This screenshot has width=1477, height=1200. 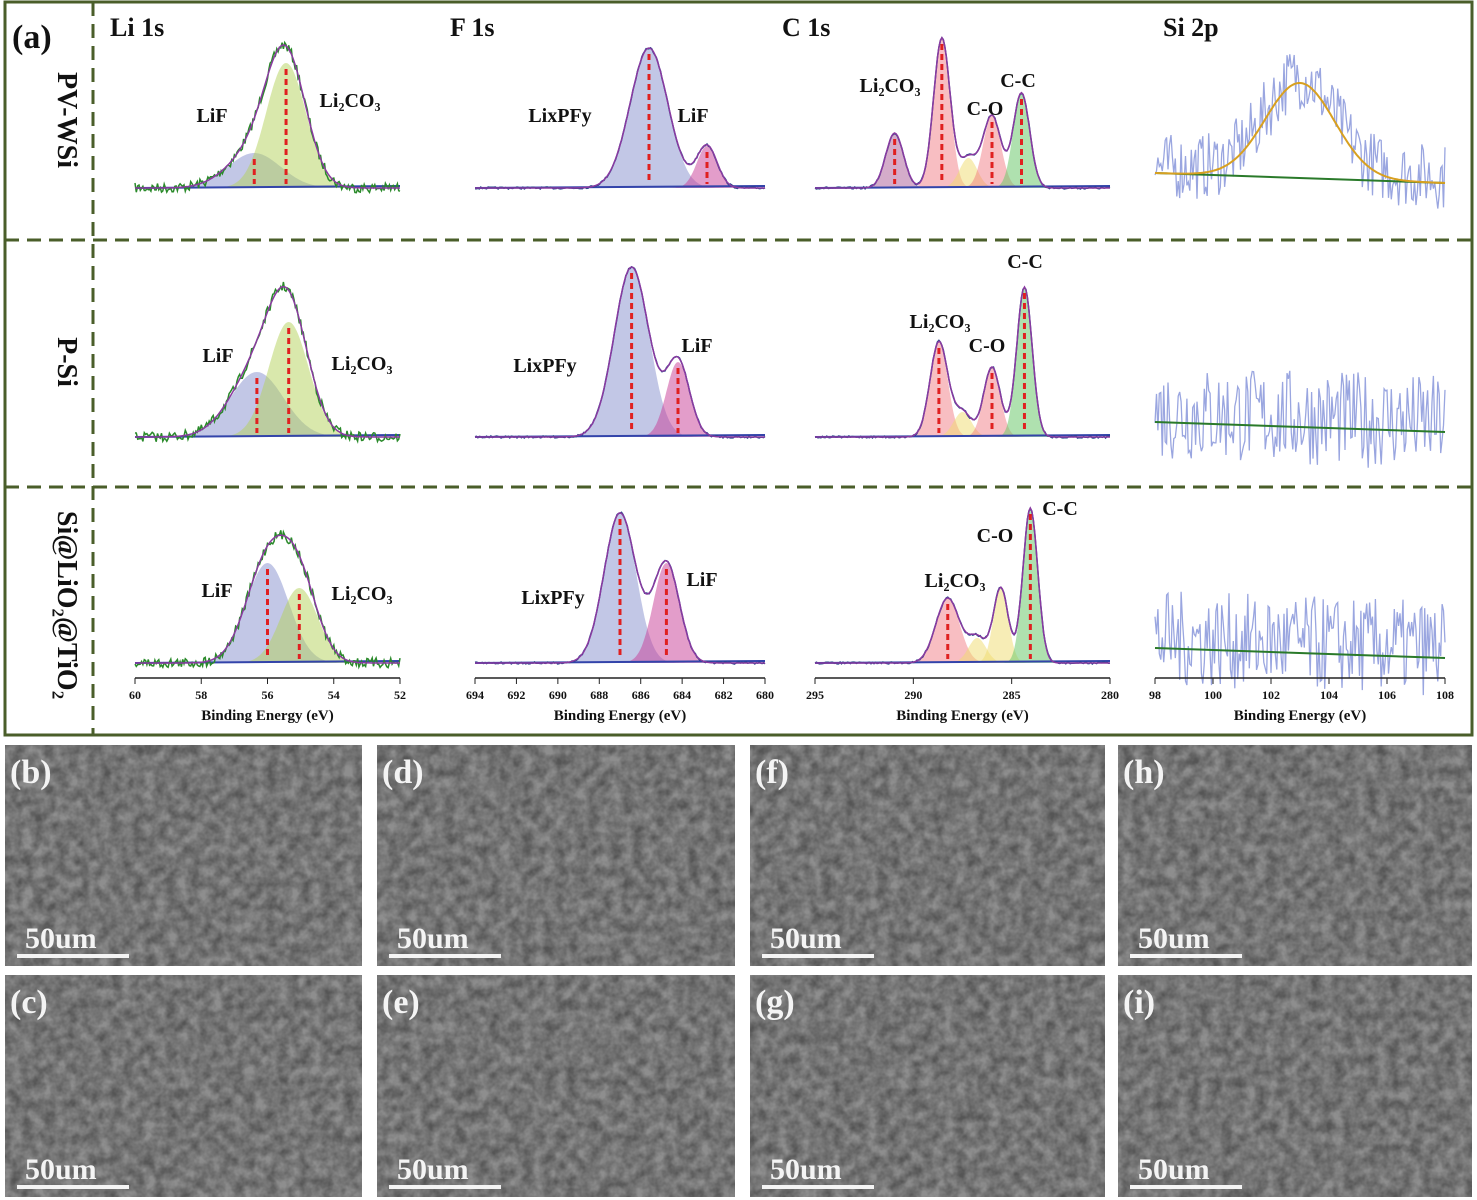 What do you see at coordinates (1155, 695) in the screenshot?
I see `x-tick-label: 98` at bounding box center [1155, 695].